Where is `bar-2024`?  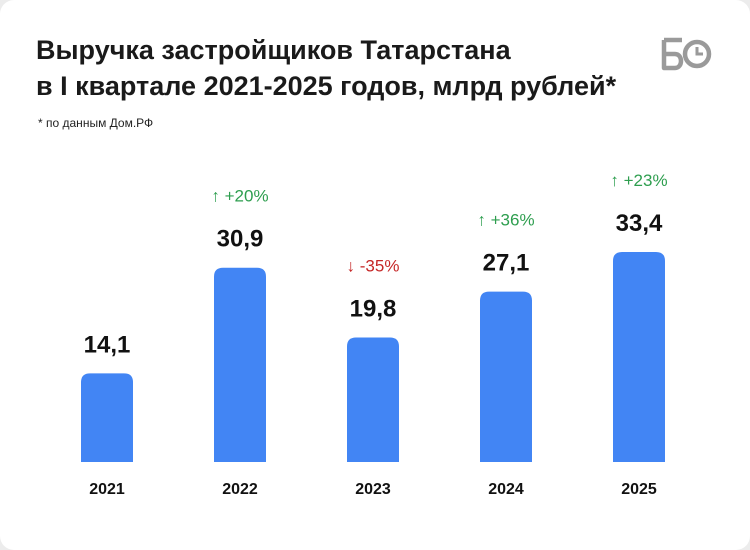 bar-2024 is located at coordinates (506, 376).